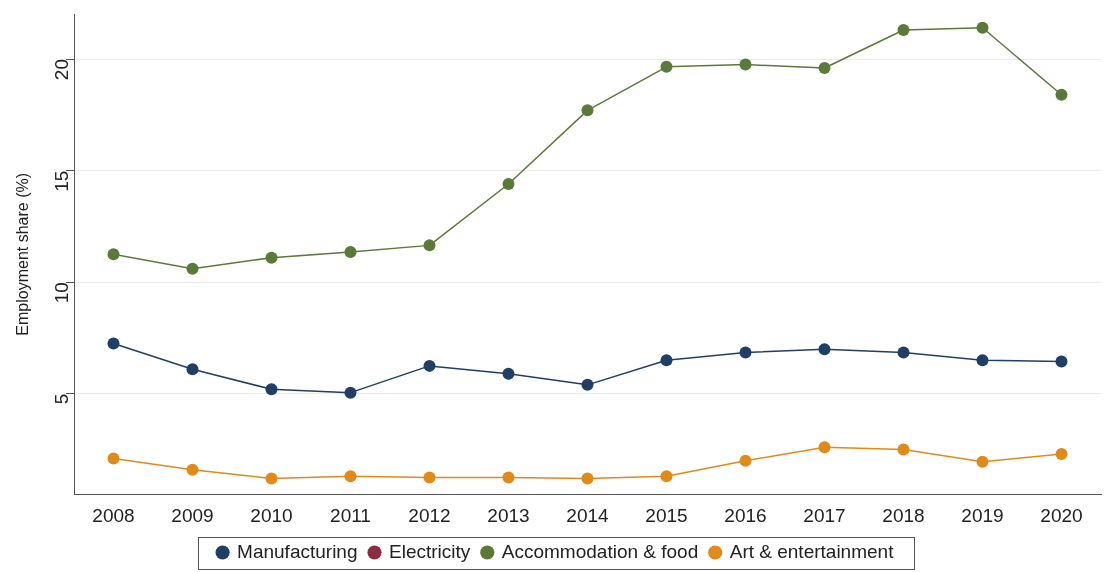 The height and width of the screenshot is (572, 1119). What do you see at coordinates (62, 181) in the screenshot?
I see `y-tick-label: 15` at bounding box center [62, 181].